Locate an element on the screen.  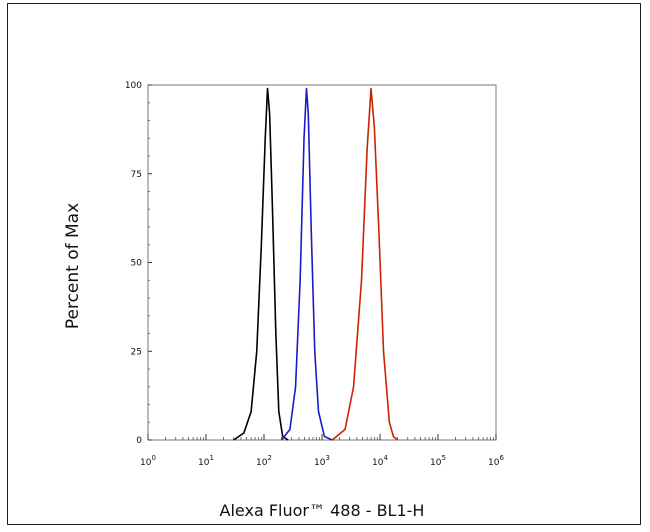
x-tick-label: 10² is located at coordinates (264, 461).